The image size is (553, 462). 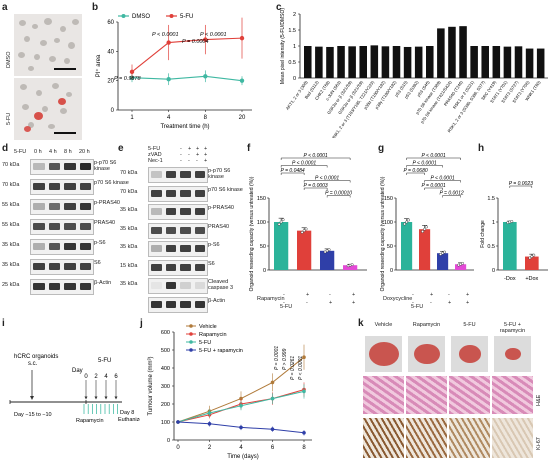 What do you see at coordinates (155, 161) in the screenshot?
I see `blot-e-treat-2: Nec-1` at bounding box center [155, 161].